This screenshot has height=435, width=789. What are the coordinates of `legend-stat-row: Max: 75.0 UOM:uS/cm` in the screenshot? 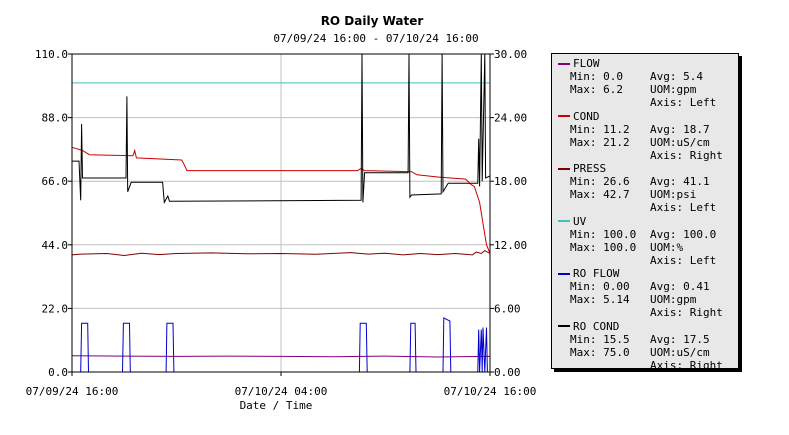 It's located at (648, 352).